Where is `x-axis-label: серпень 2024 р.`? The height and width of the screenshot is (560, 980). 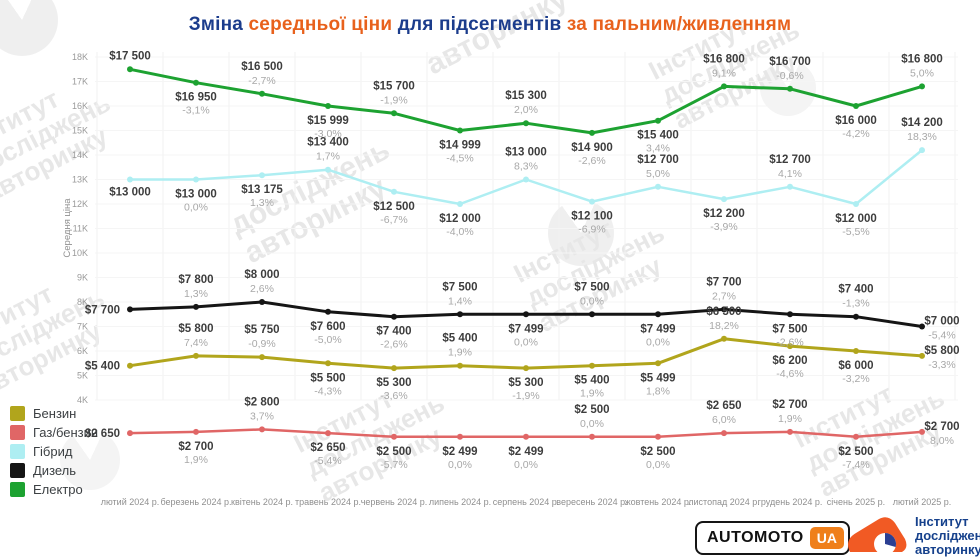 x-axis-label: серпень 2024 р. is located at coordinates (526, 502).